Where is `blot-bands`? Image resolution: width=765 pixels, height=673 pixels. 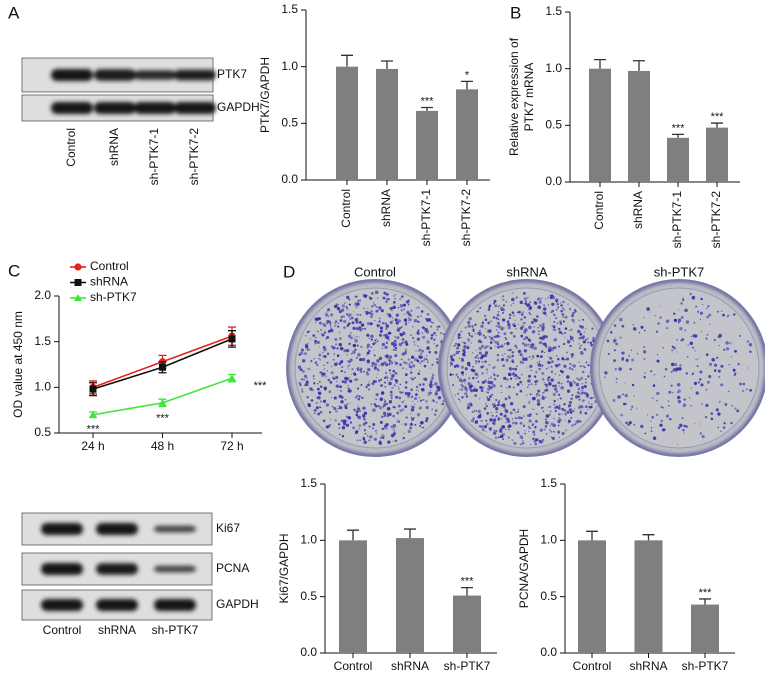 blot-bands is located at coordinates (118, 529).